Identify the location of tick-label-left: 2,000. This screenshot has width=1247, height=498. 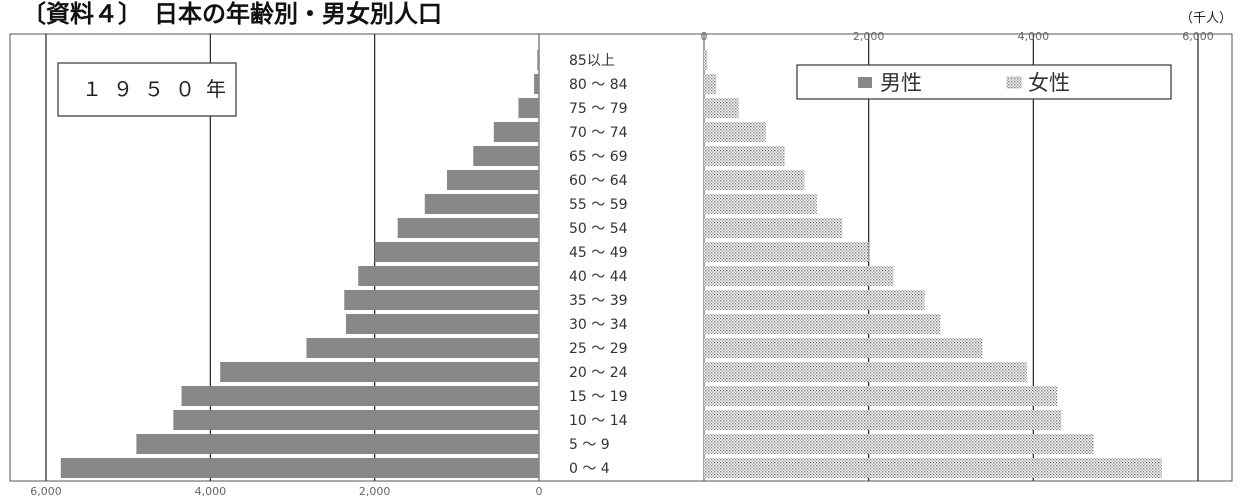
(375, 491).